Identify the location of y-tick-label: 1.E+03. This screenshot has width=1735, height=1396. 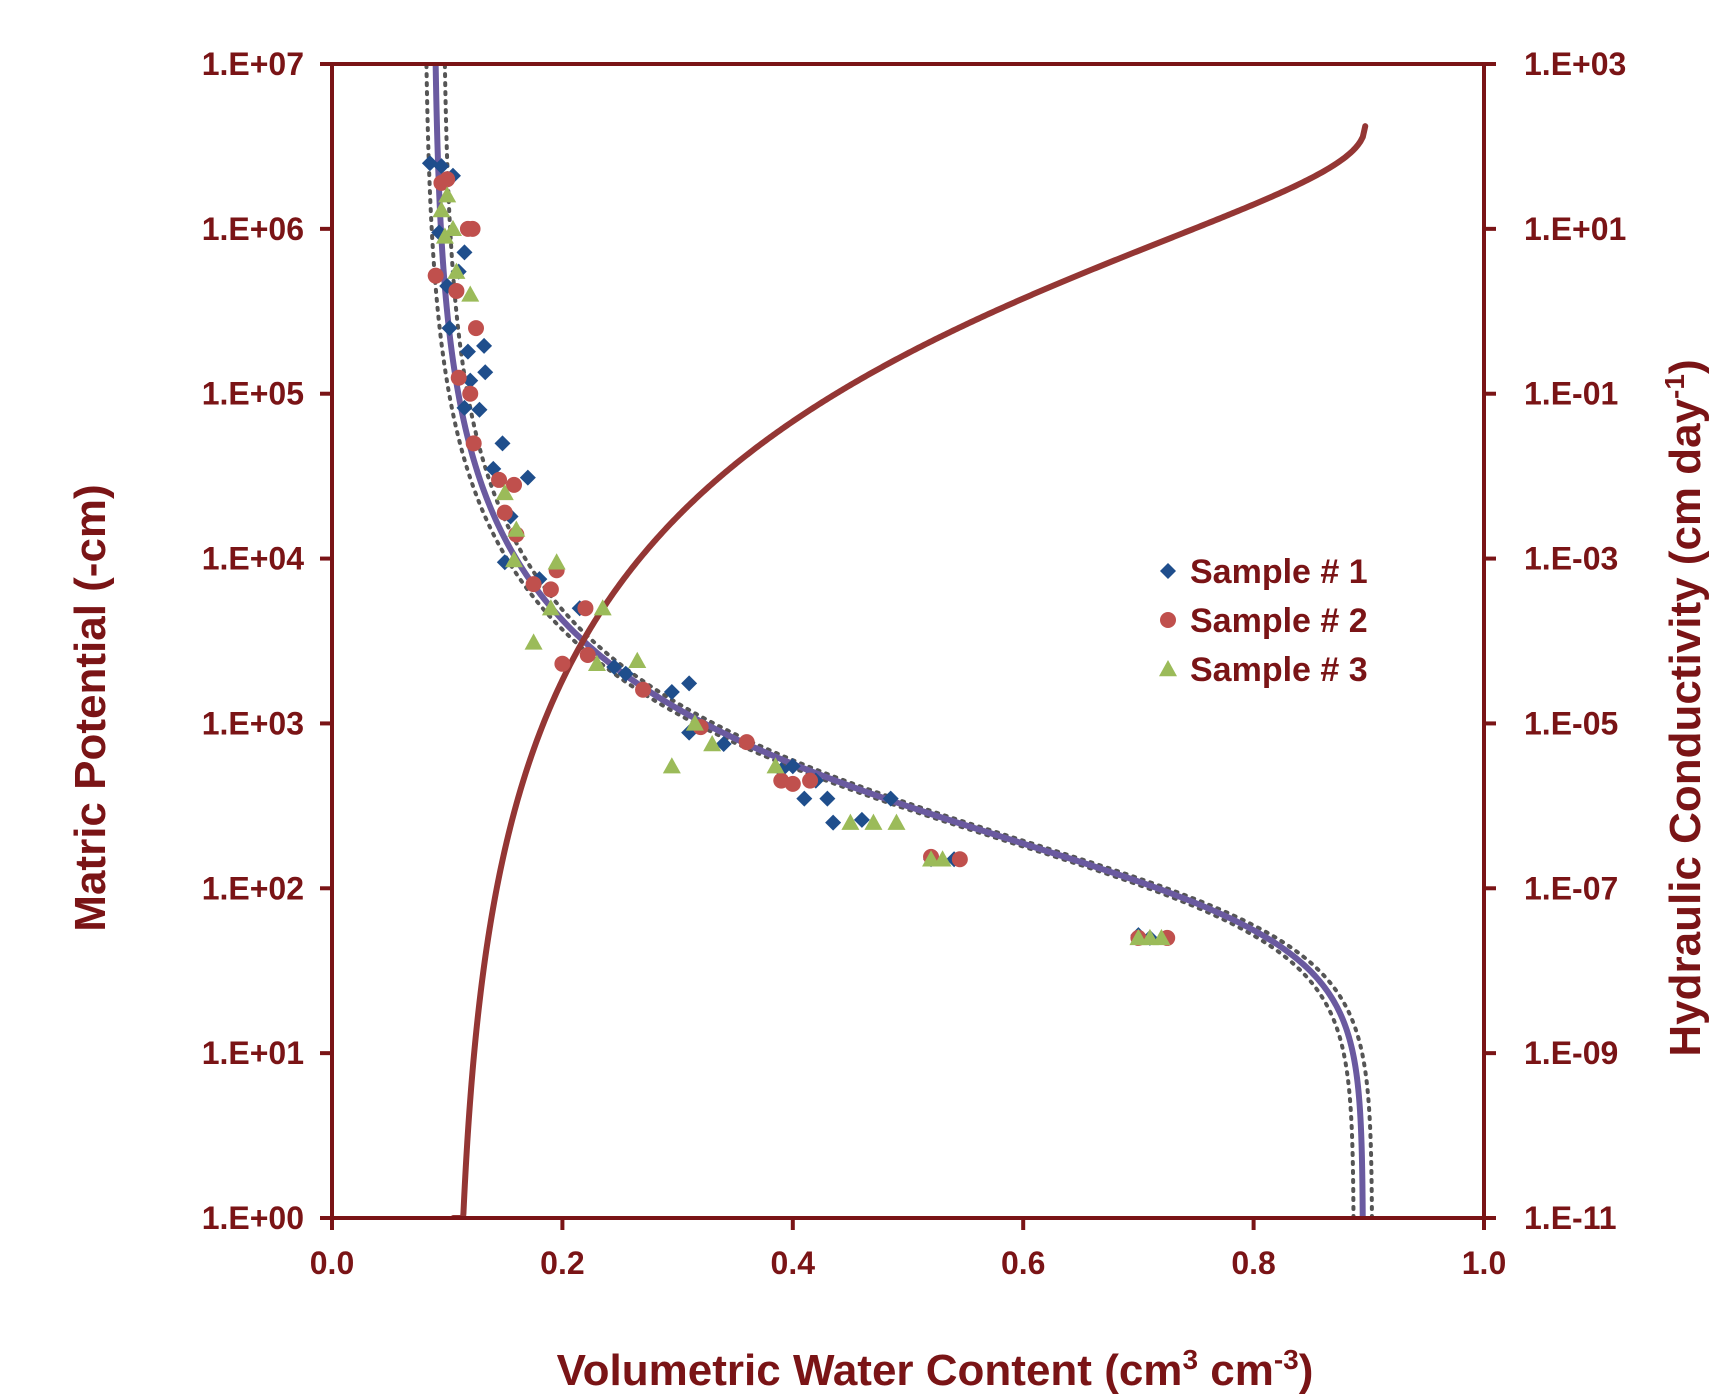
(253, 723).